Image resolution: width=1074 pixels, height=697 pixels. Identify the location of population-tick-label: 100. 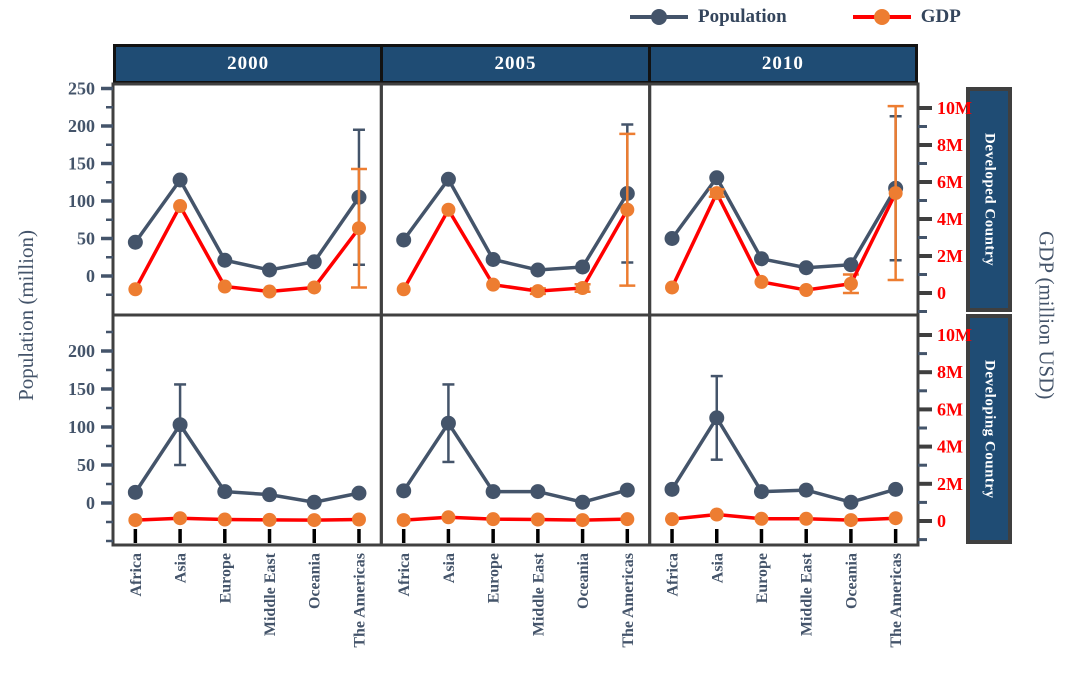
(81, 427).